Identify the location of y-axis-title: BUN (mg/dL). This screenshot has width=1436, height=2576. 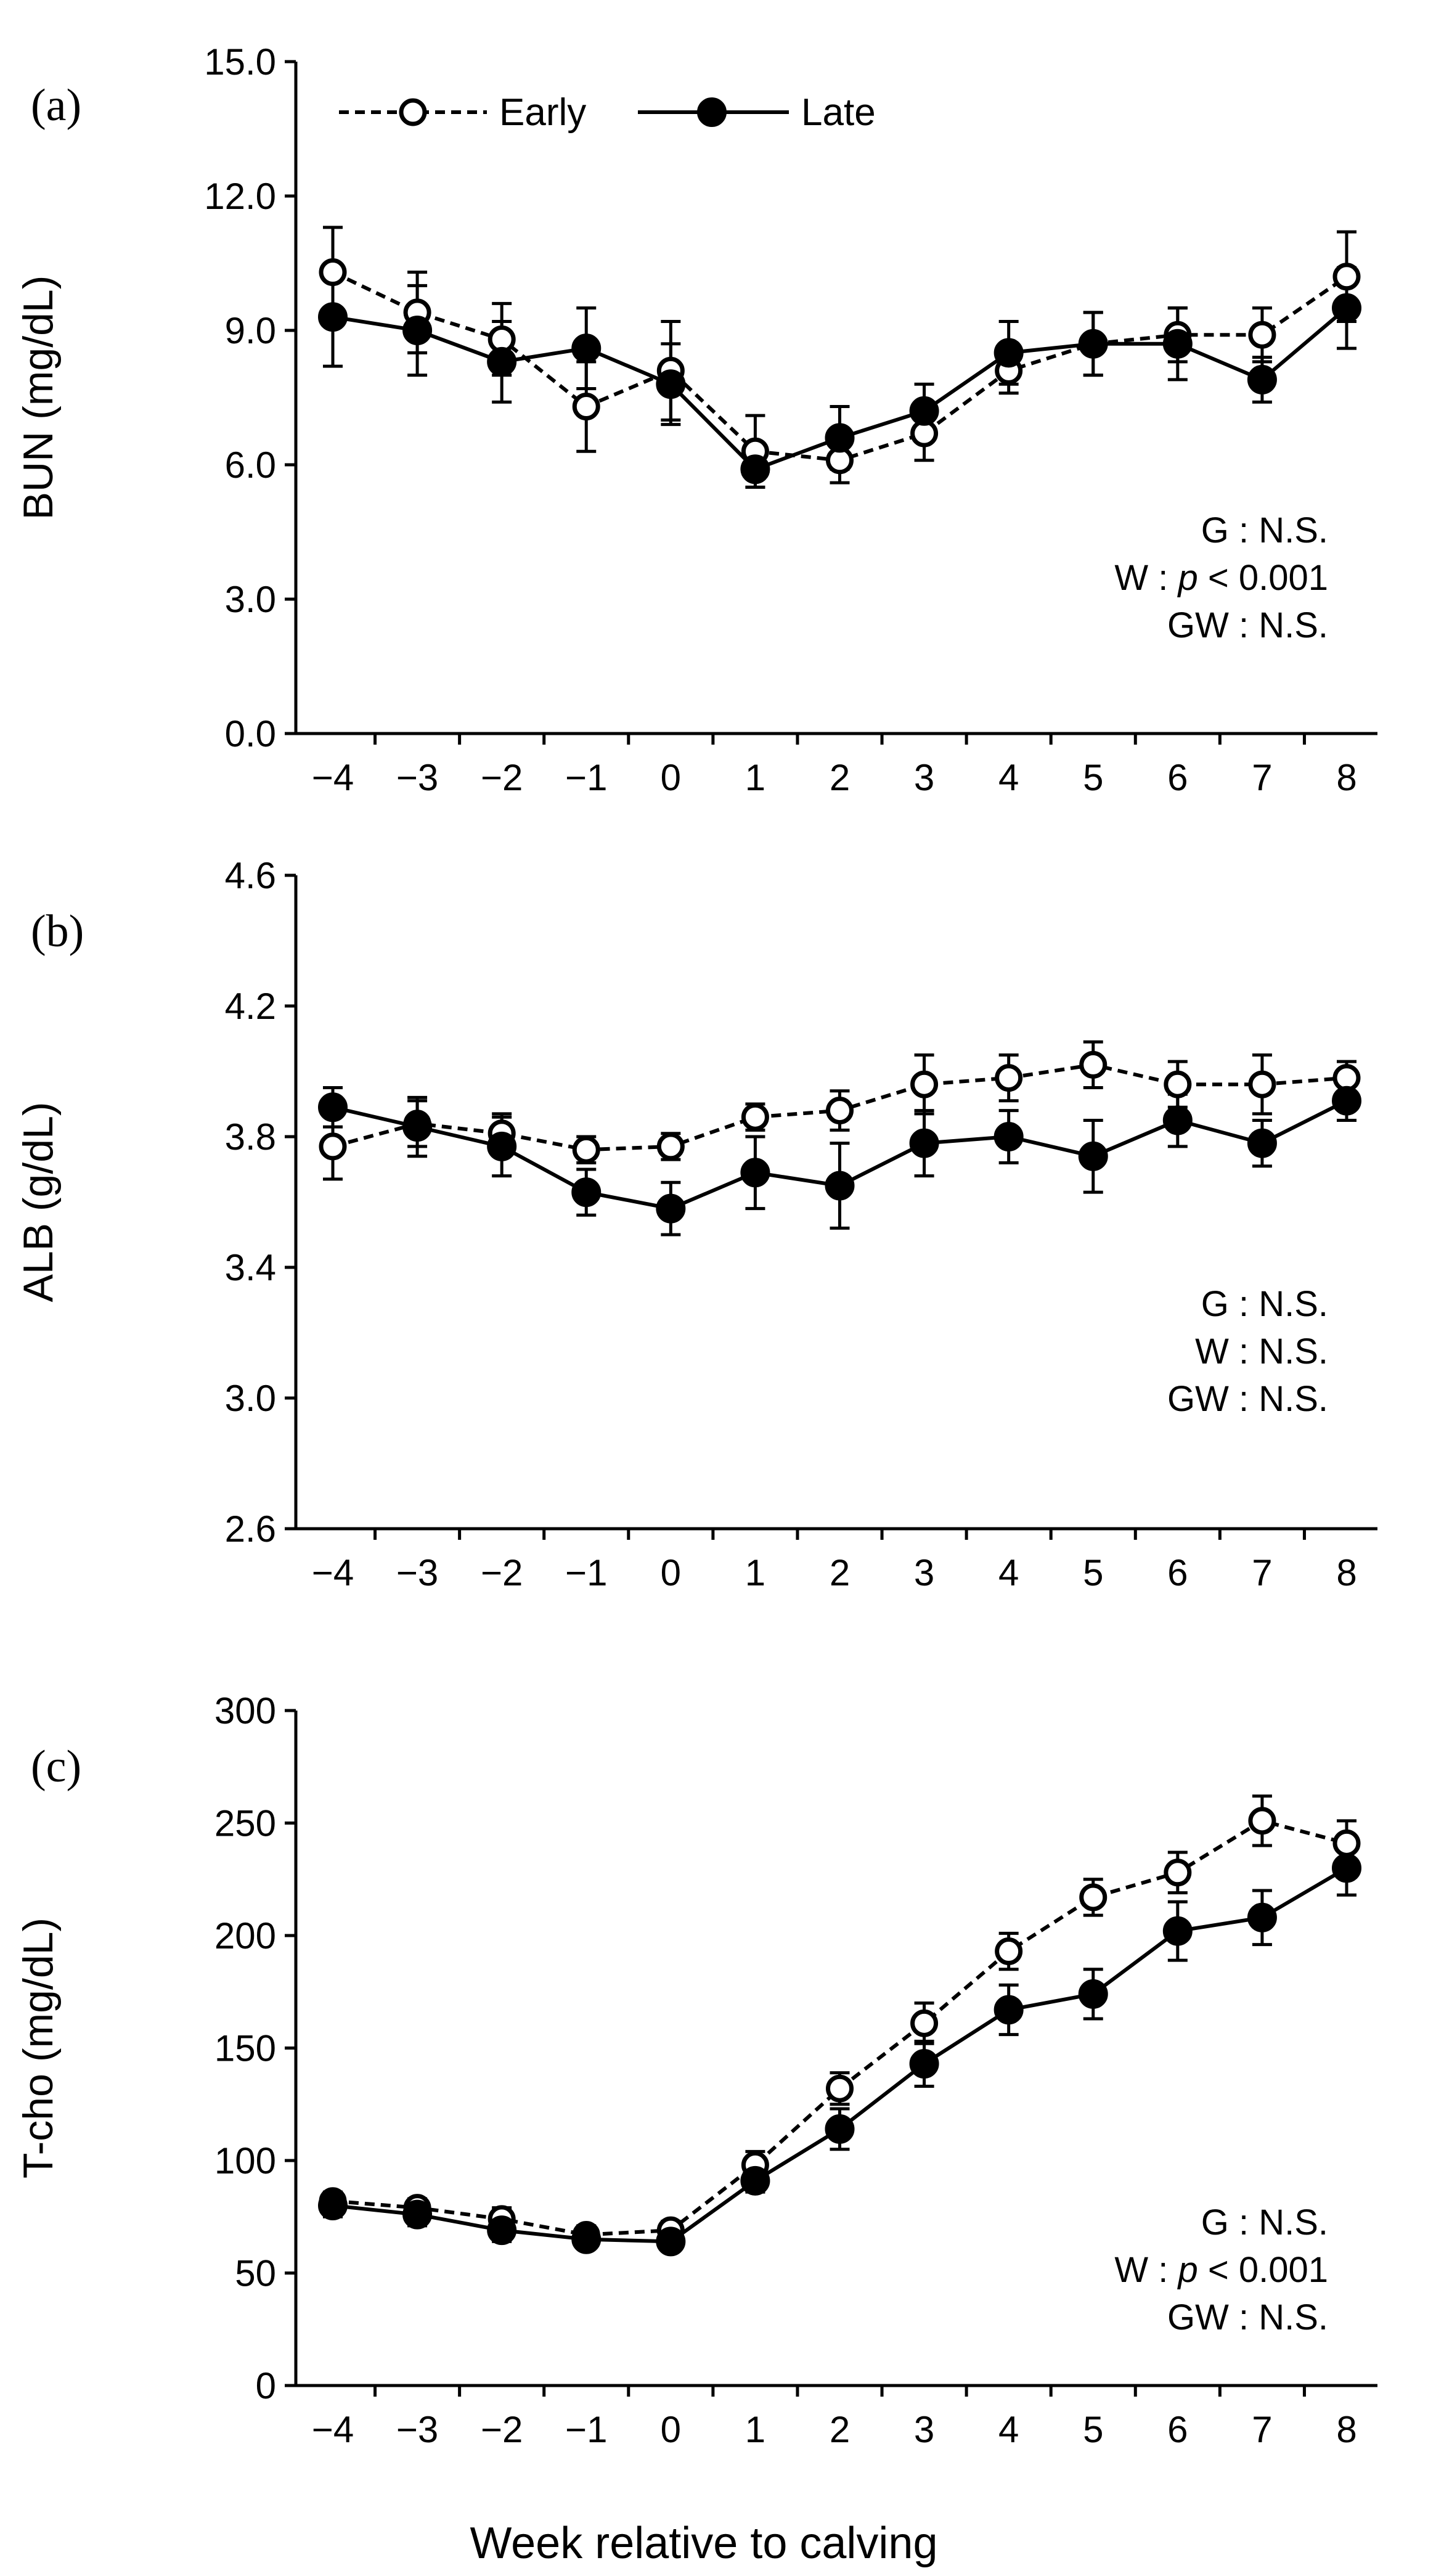
(38, 398).